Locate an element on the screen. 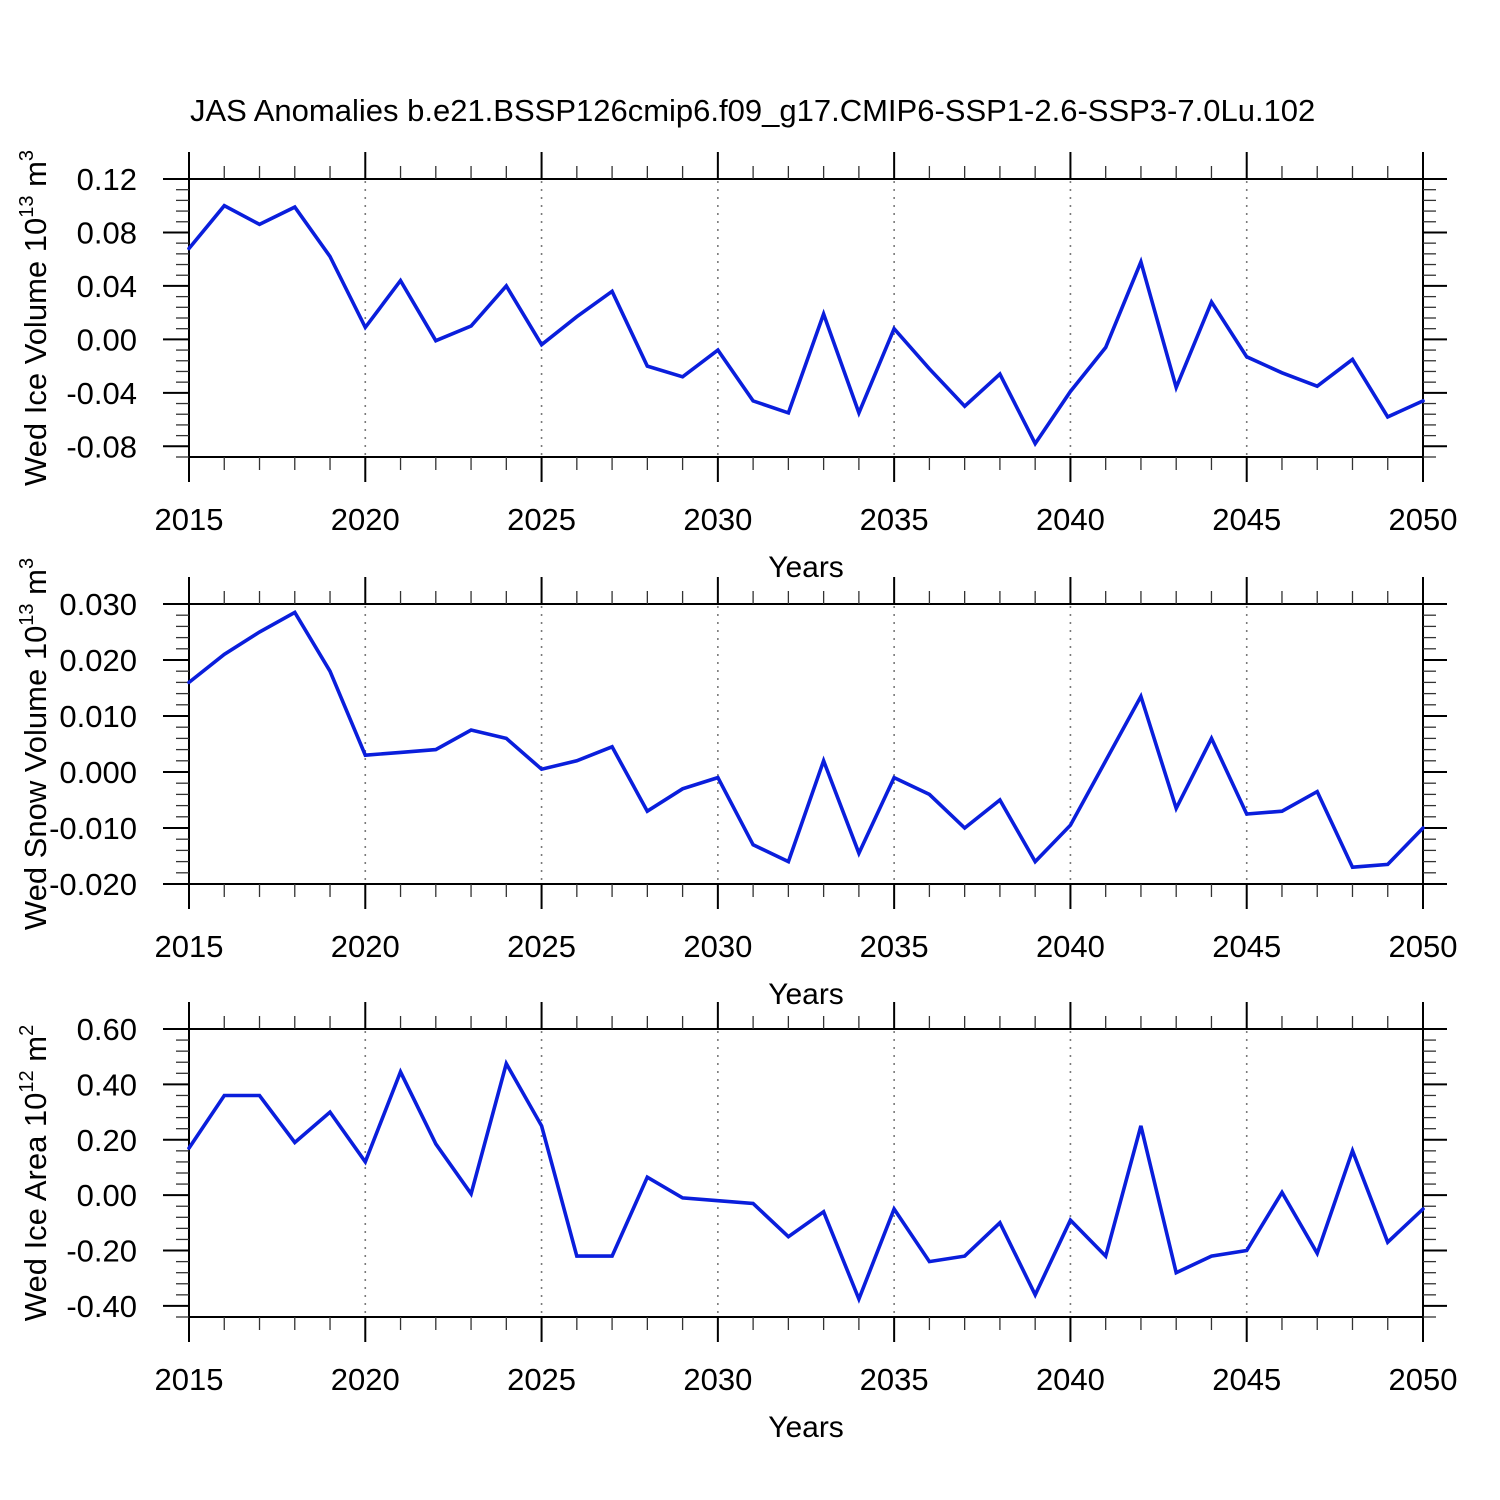 The image size is (1500, 1500). y-tick-label: -0.20 is located at coordinates (101, 1251).